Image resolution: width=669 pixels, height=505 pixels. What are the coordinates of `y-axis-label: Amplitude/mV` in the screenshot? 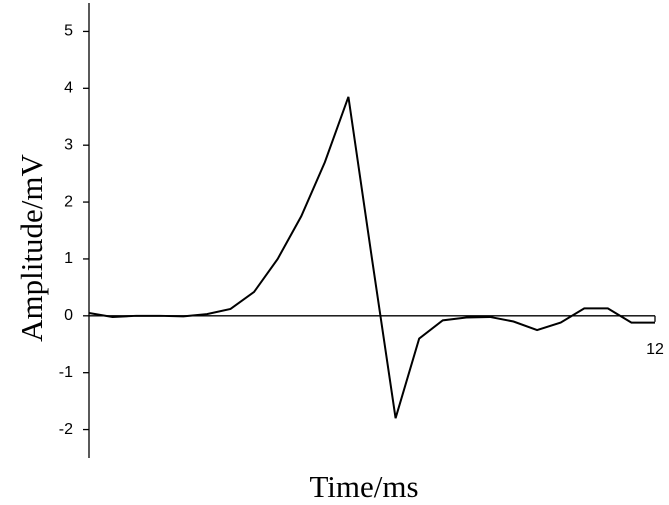 It's located at (31, 248).